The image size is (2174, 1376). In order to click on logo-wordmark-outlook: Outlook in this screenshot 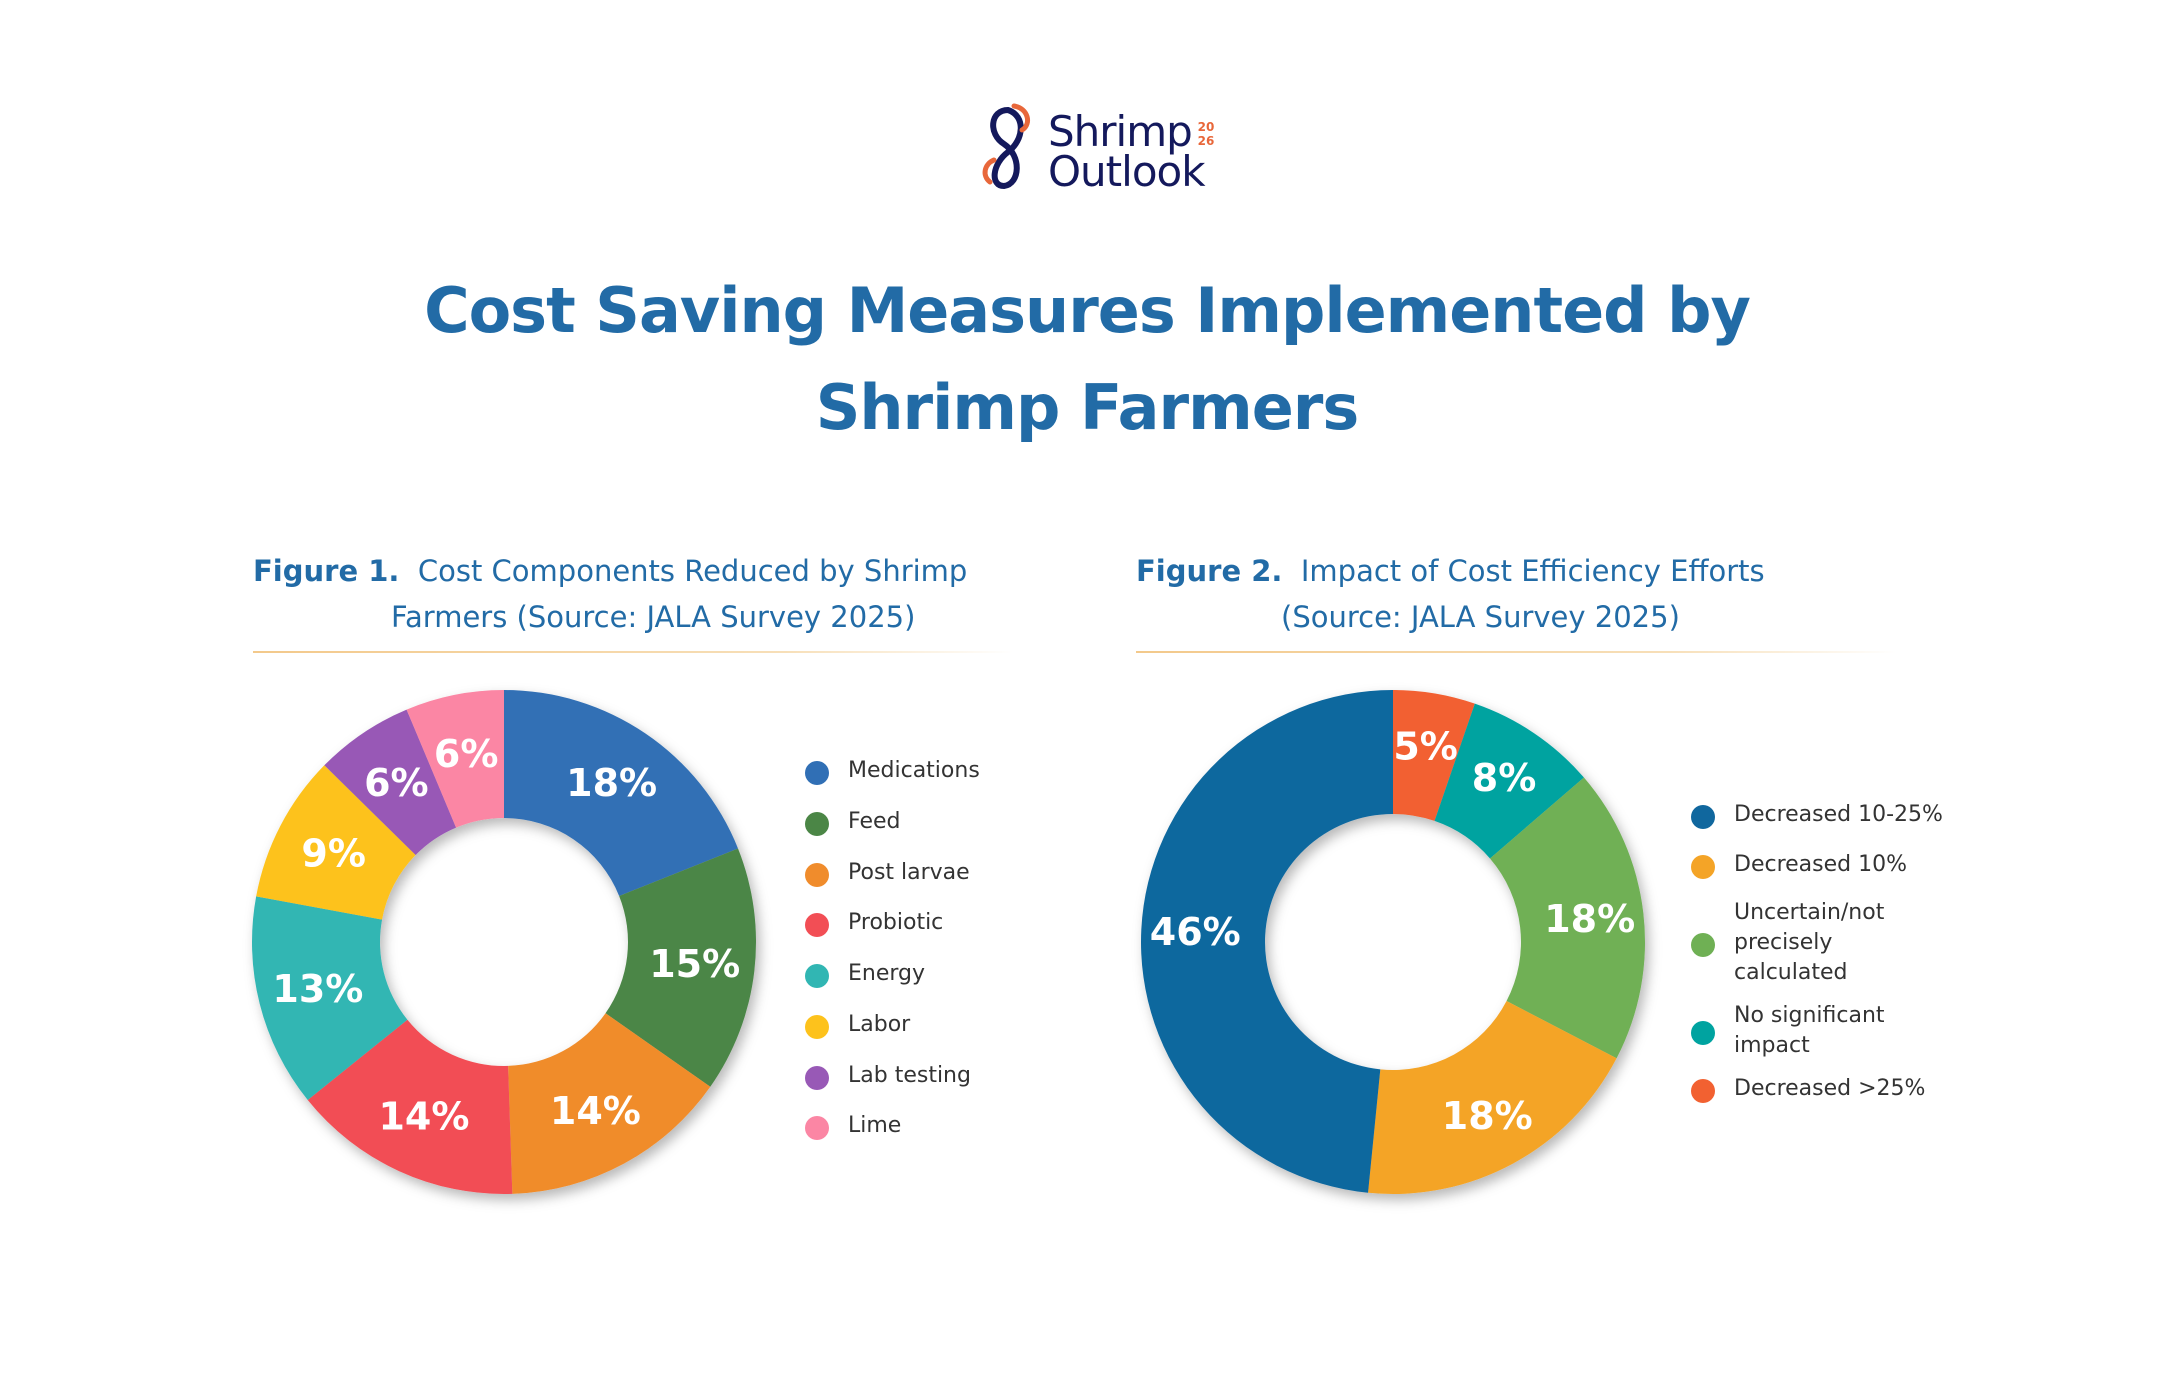, I will do `click(1127, 171)`.